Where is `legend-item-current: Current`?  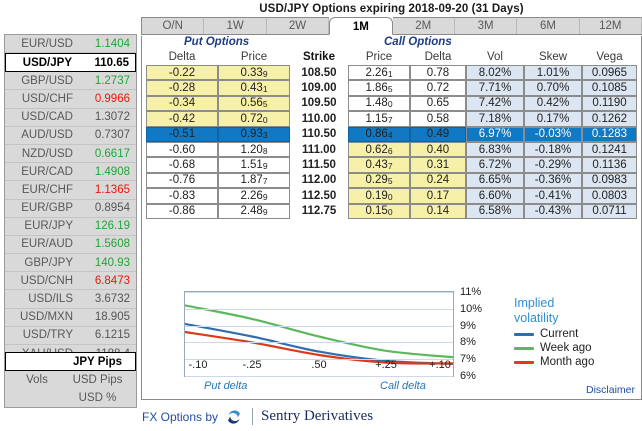 legend-item-current: Current is located at coordinates (554, 334).